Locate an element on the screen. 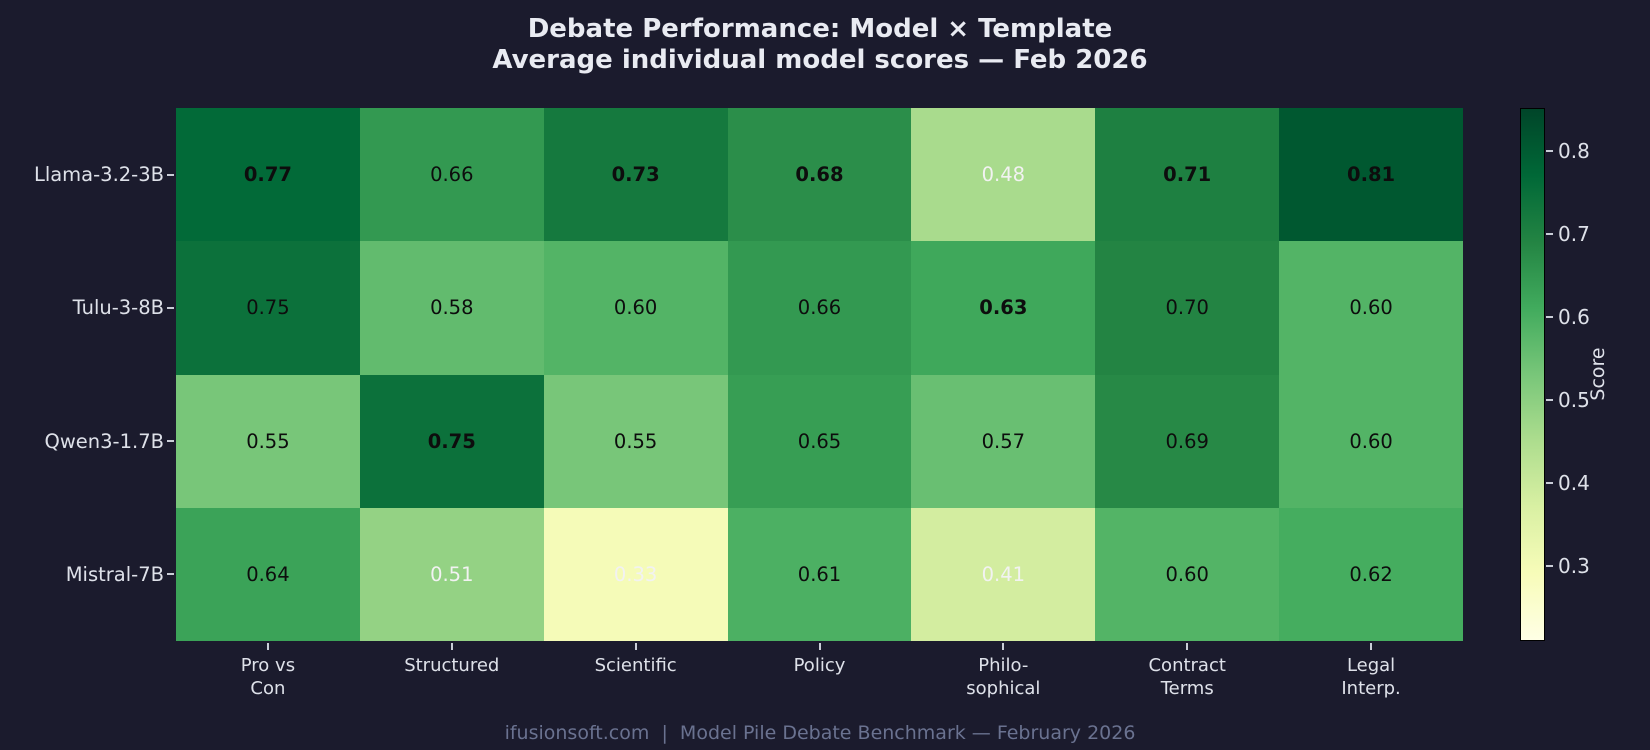 The height and width of the screenshot is (750, 1650). x-axis-label: Philo- sophical is located at coordinates (1003, 677).